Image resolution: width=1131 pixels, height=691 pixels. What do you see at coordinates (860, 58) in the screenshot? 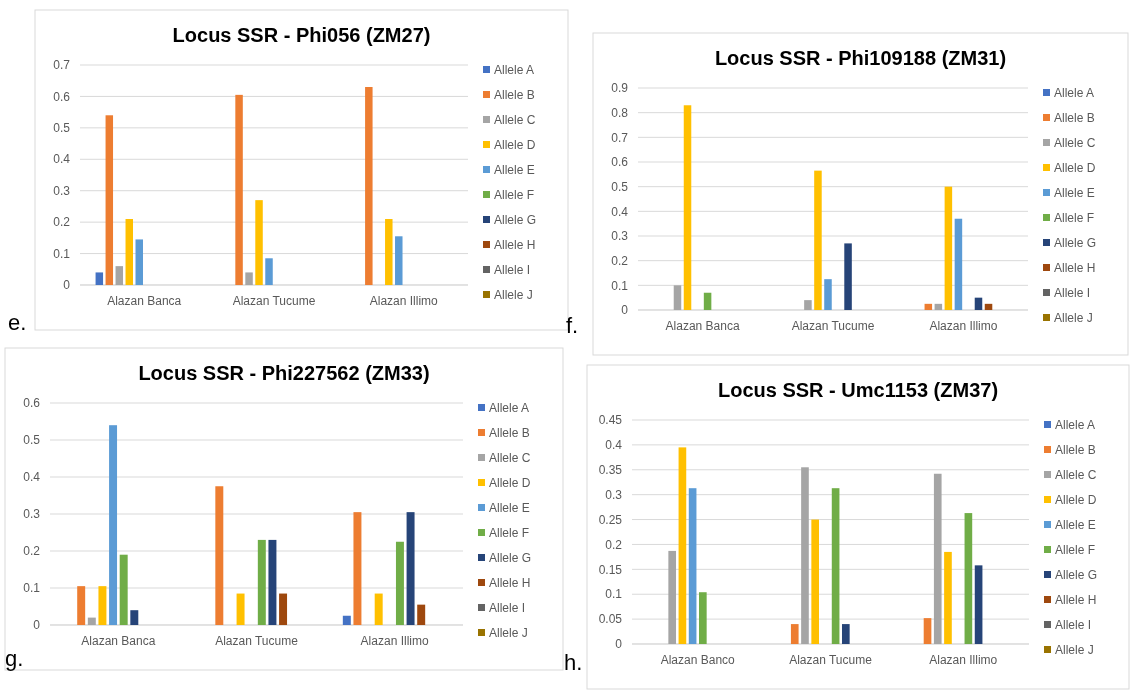
I see `chart-title: Locus SSR - Phi109188 (ZM31)` at bounding box center [860, 58].